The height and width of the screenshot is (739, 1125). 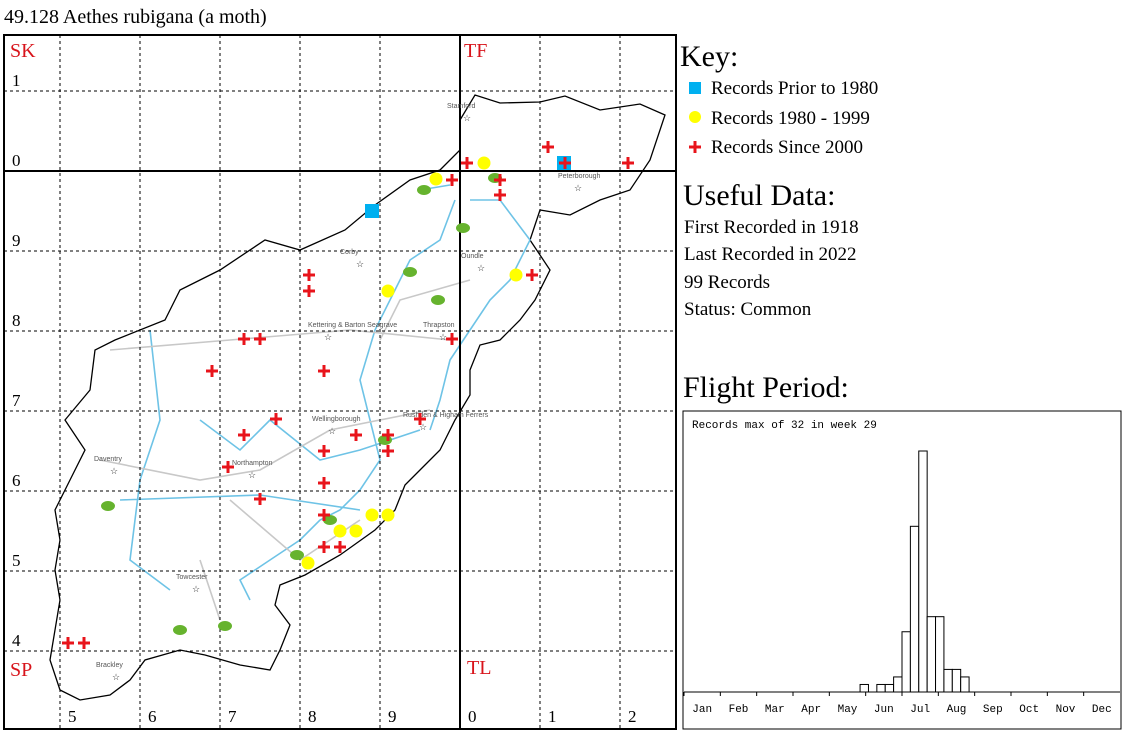 I want to click on x-tick-label: Aug, so click(x=957, y=710).